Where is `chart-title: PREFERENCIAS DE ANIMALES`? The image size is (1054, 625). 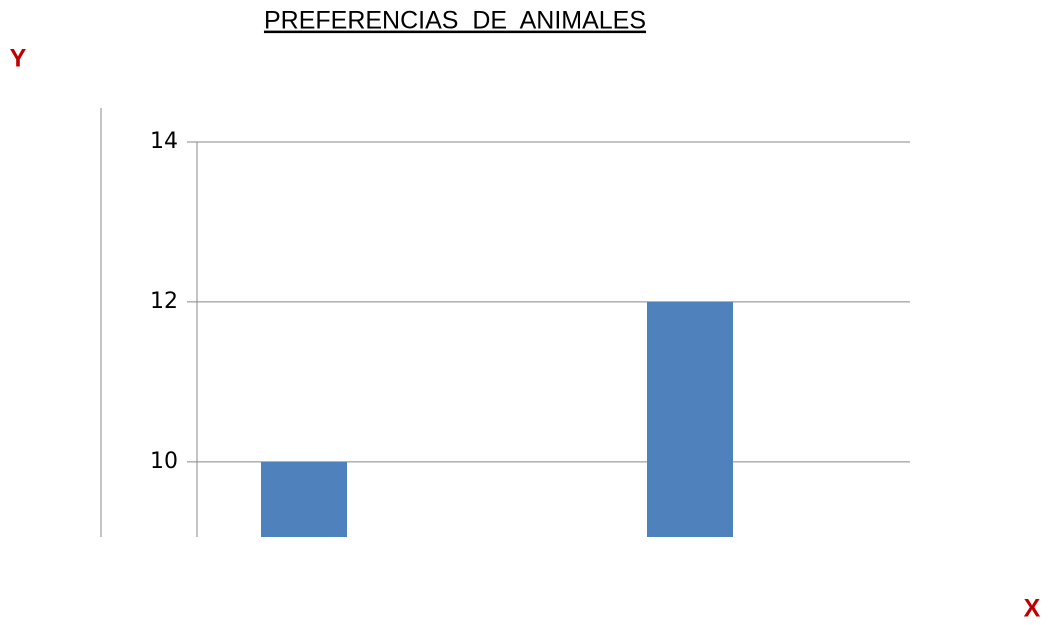 chart-title: PREFERENCIAS DE ANIMALES is located at coordinates (455, 21).